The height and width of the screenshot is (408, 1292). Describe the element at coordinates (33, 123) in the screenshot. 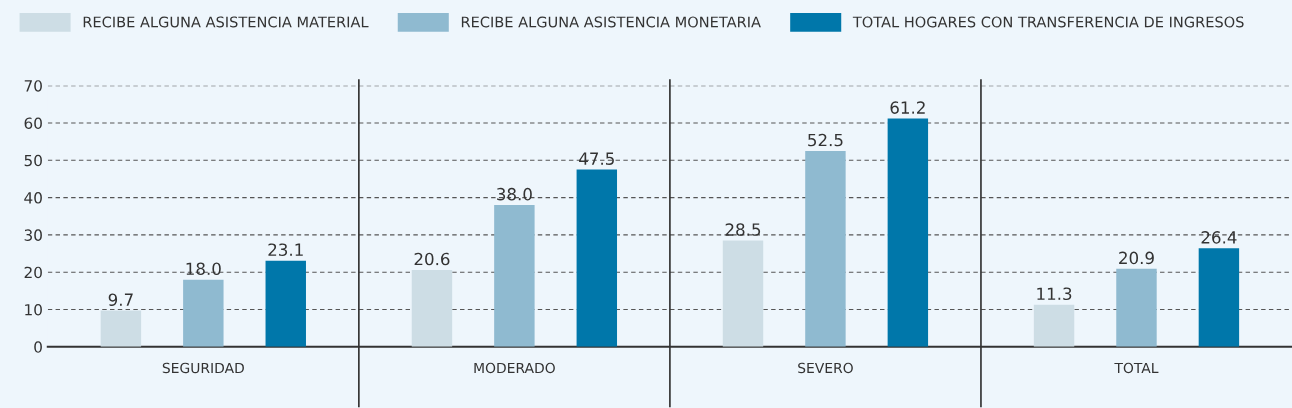

I see `y-tick-label: 60` at that location.